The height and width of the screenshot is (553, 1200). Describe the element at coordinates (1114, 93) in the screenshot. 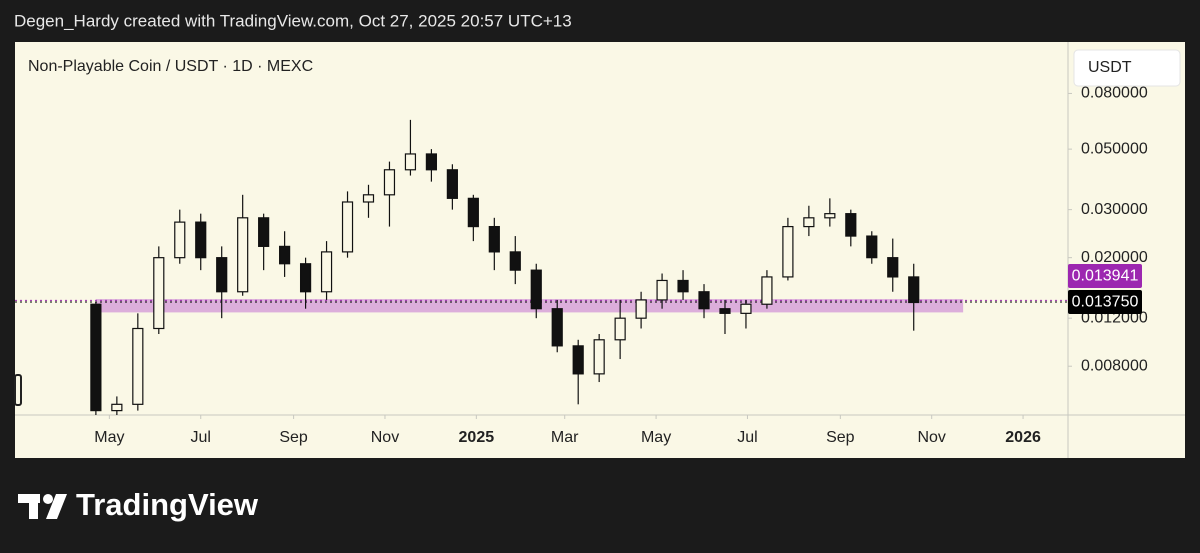

I see `y-tick-label: 0.080000` at that location.